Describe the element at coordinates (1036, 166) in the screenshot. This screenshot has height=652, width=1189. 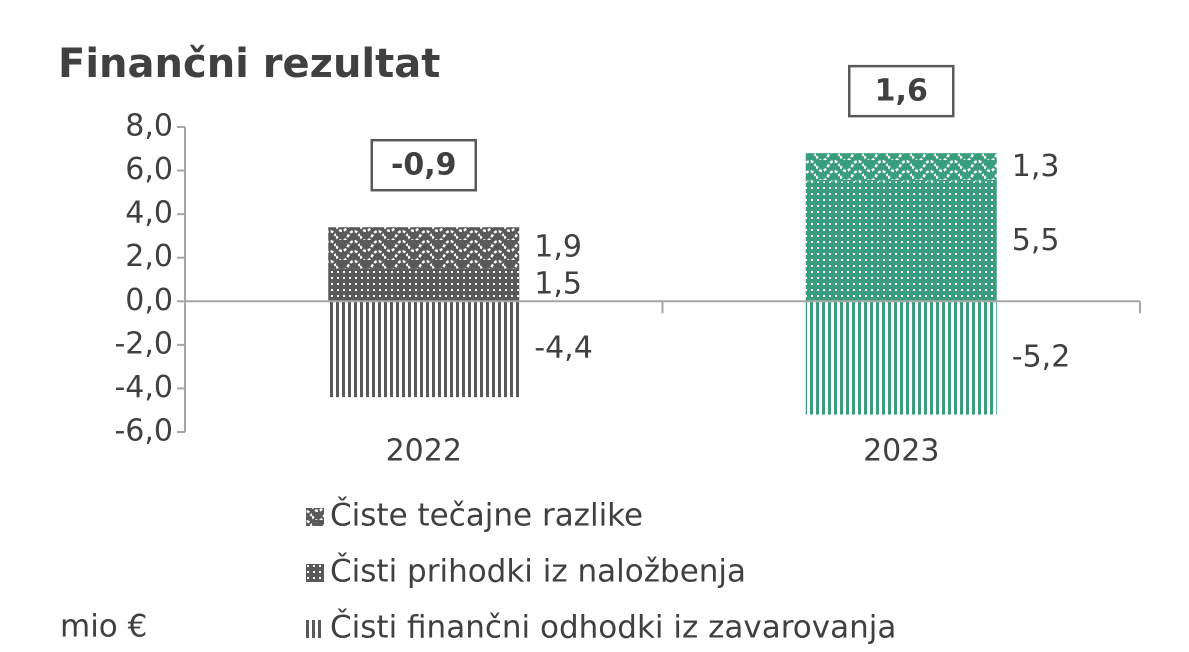
I see `value-label: 1,3` at that location.